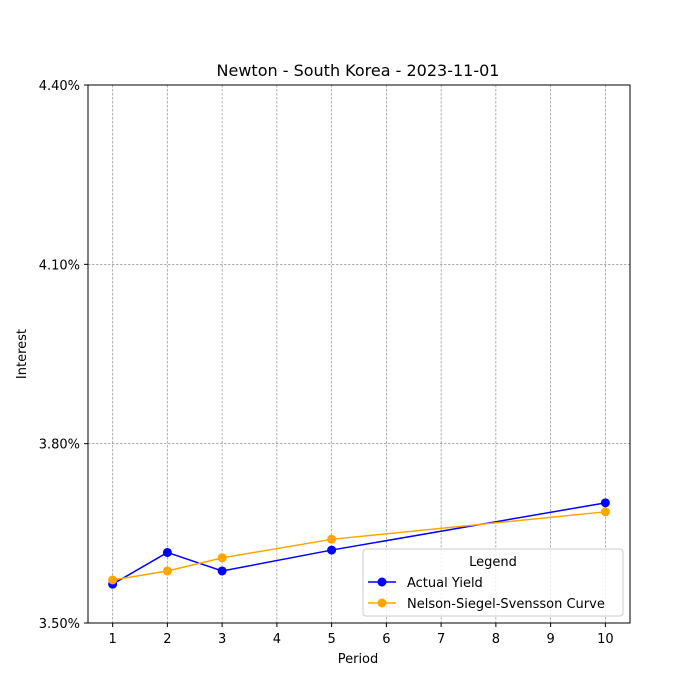 The image size is (700, 700). What do you see at coordinates (22, 354) in the screenshot?
I see `y-axis-label: Interest` at bounding box center [22, 354].